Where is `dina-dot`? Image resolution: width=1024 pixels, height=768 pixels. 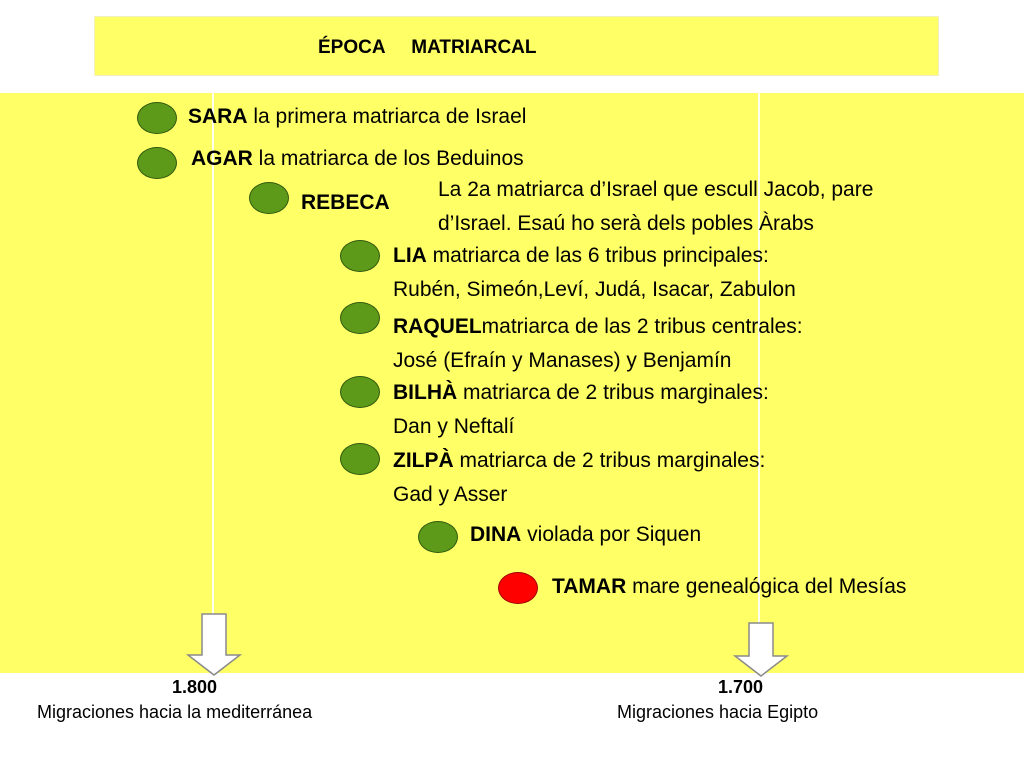
dina-dot is located at coordinates (438, 537).